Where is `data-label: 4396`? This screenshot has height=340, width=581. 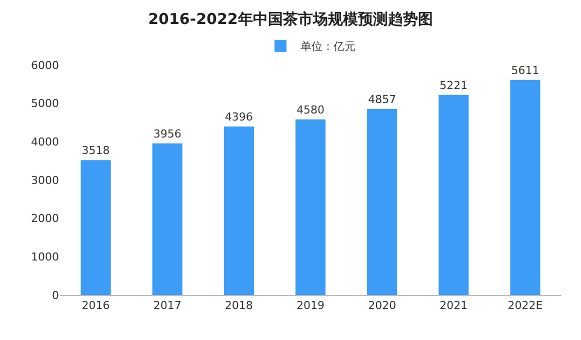
data-label: 4396 is located at coordinates (238, 117).